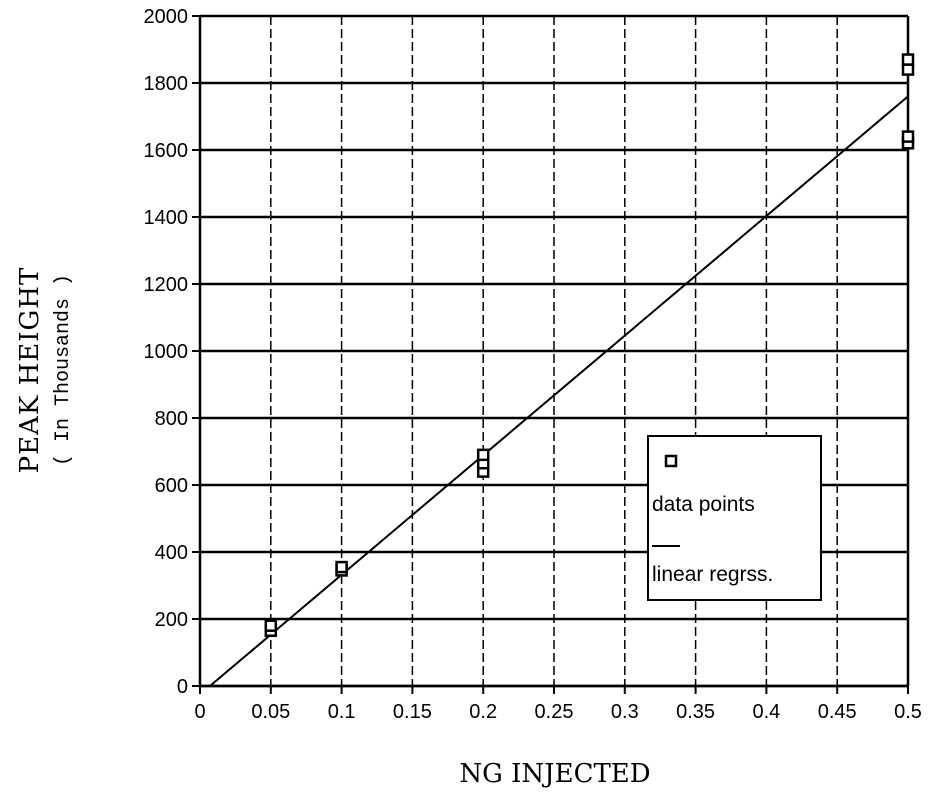 This screenshot has width=937, height=792. Describe the element at coordinates (837, 712) in the screenshot. I see `x-tick-label: 0.45` at that location.